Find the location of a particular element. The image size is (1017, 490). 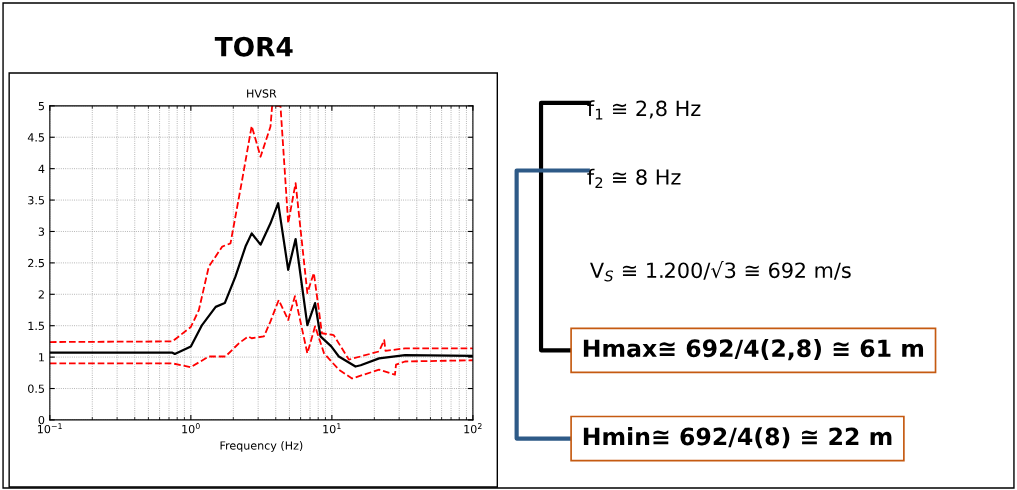

x-tick-label: 10$^{0}$ is located at coordinates (191, 428).